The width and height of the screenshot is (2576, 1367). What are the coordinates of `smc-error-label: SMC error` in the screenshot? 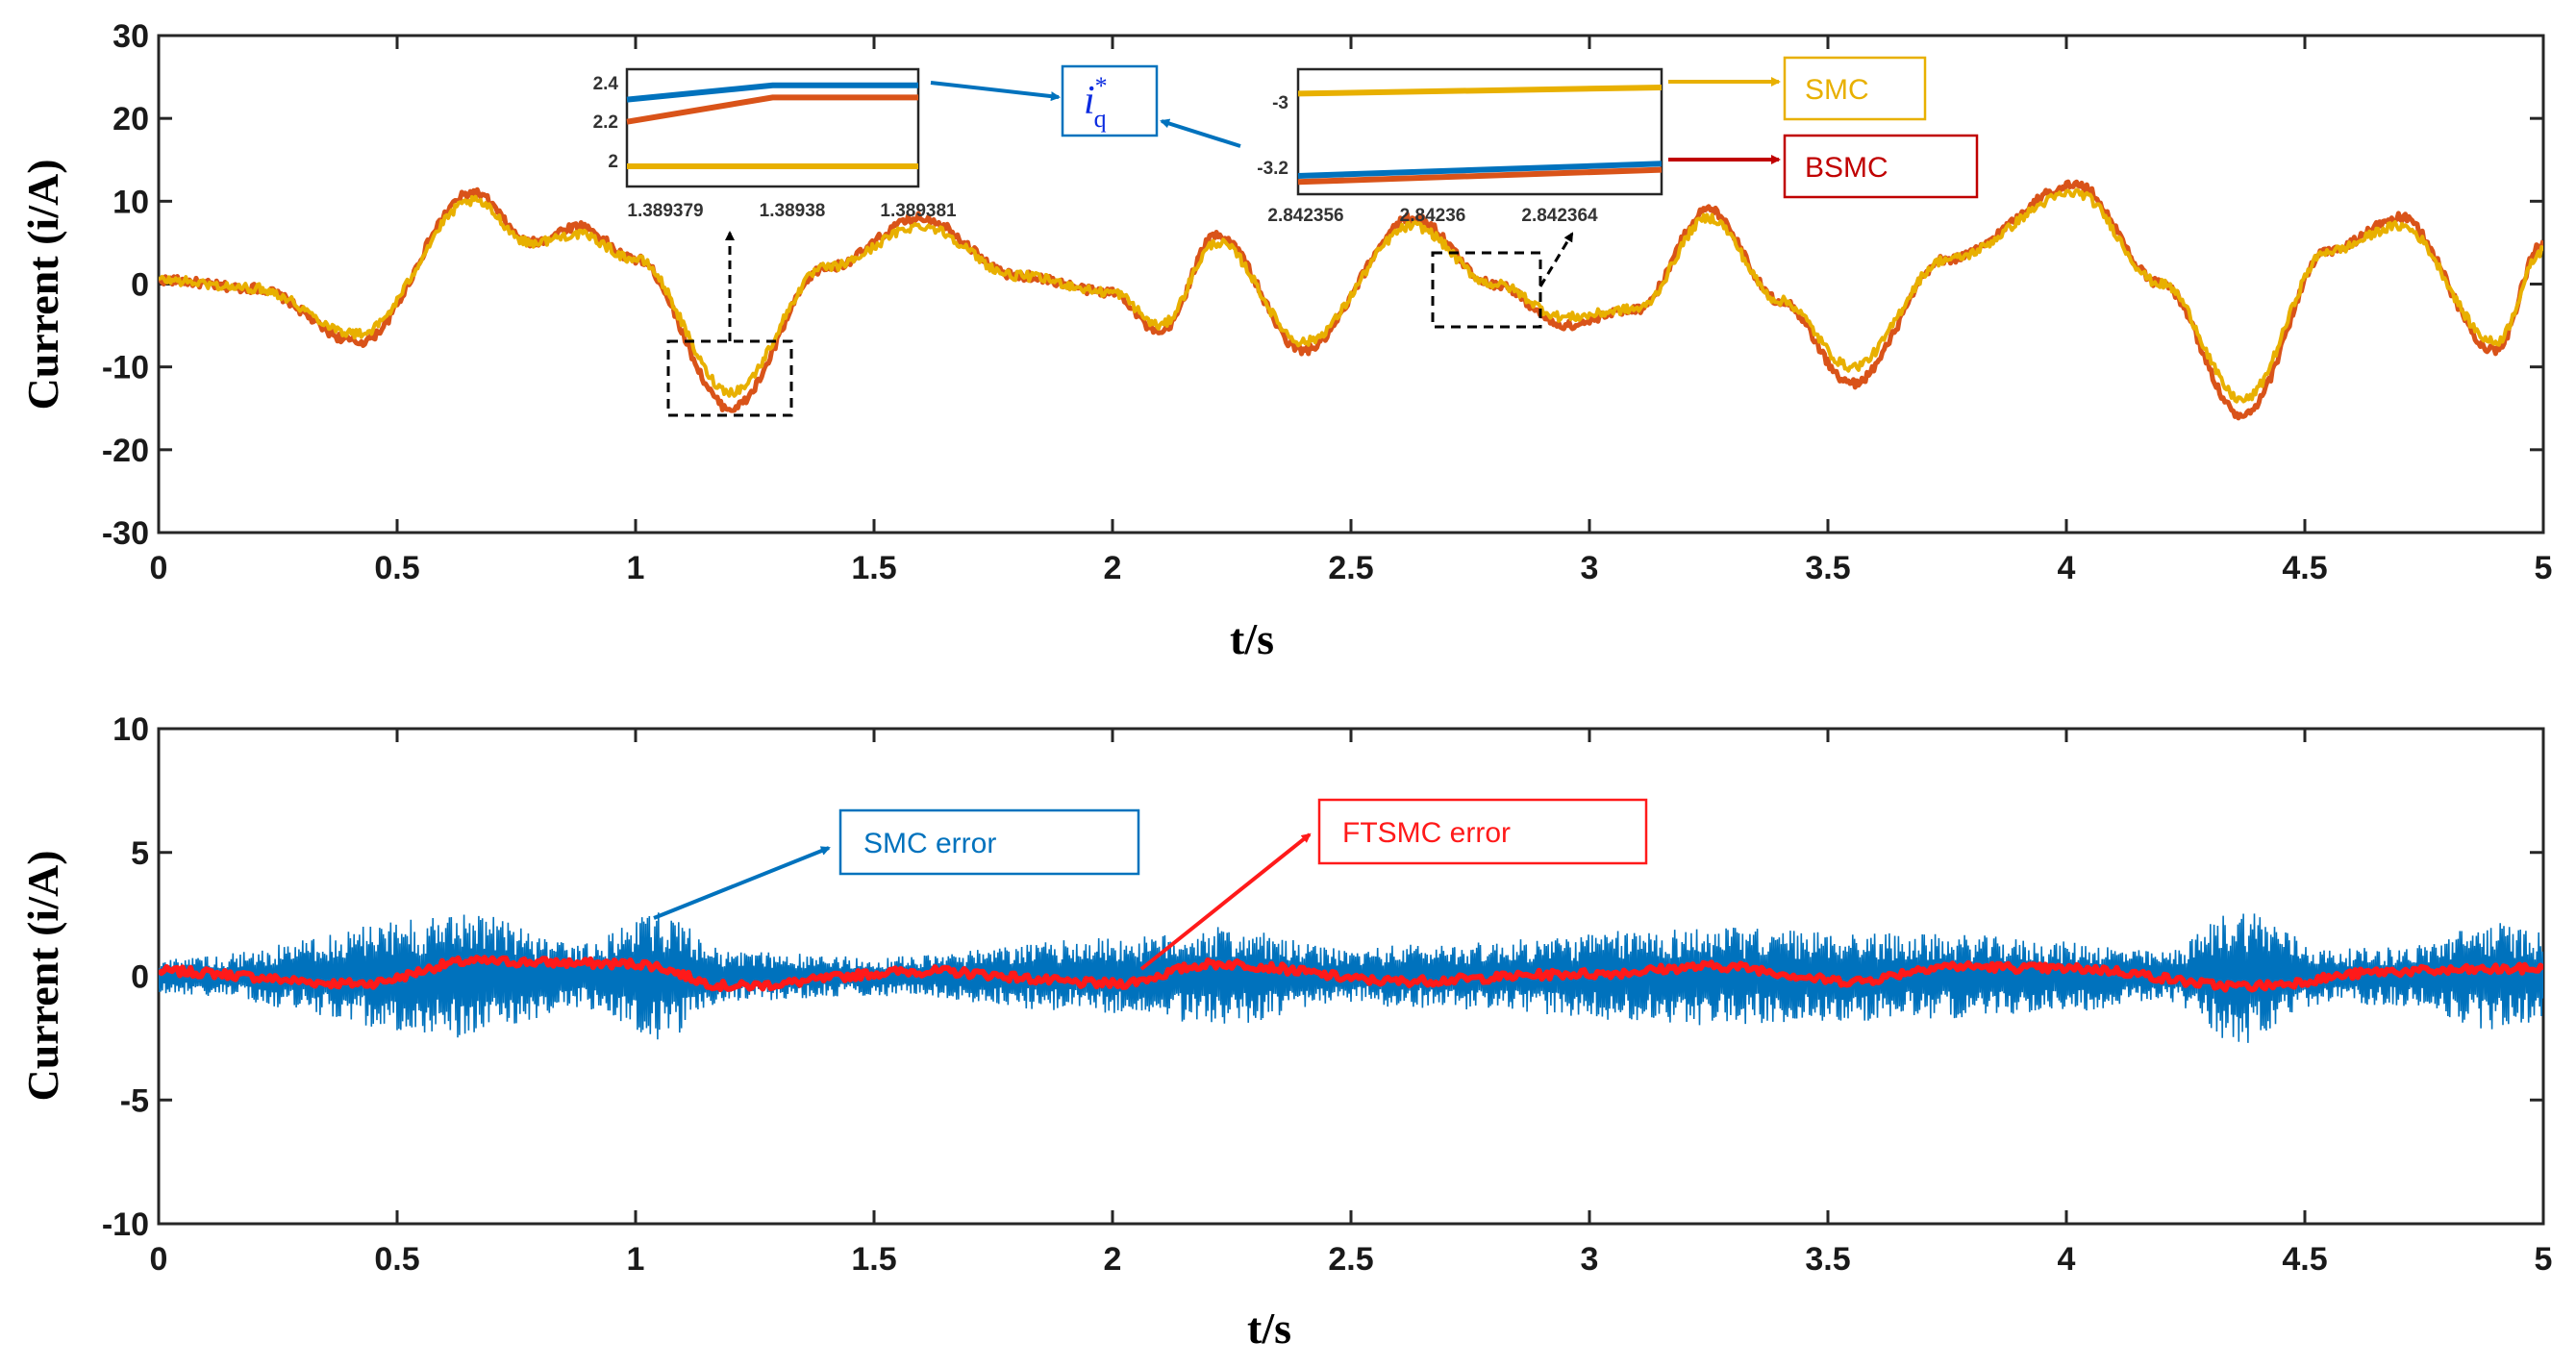 It's located at (929, 843).